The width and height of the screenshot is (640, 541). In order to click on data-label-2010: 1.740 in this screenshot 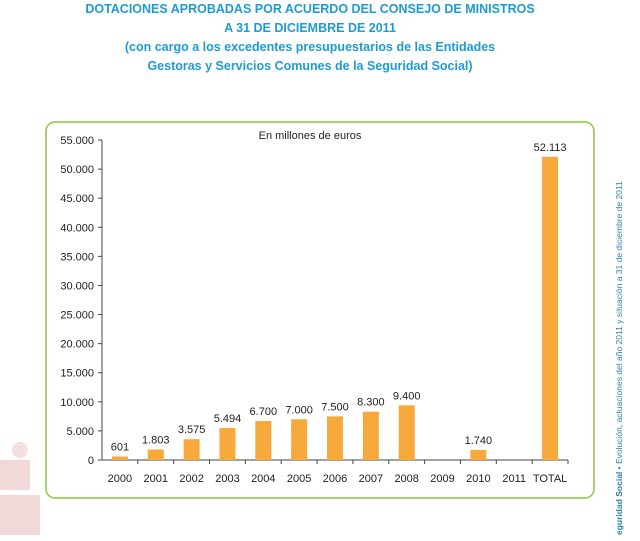, I will do `click(479, 441)`.